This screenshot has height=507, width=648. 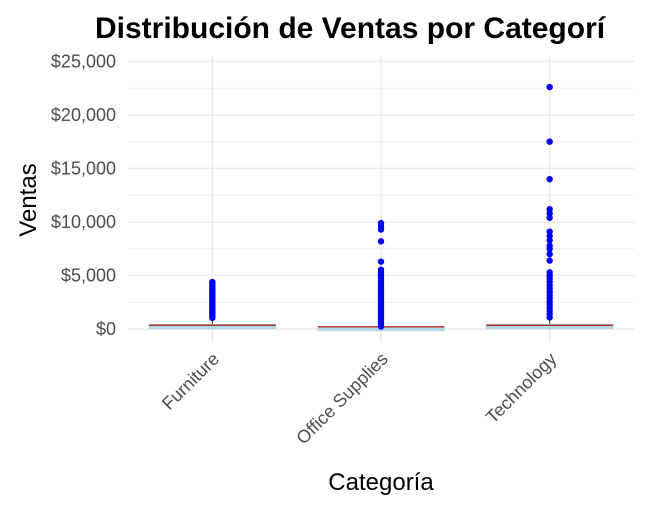 What do you see at coordinates (351, 28) in the screenshot?
I see `chart-title: Distribución de Ventas por Categorí` at bounding box center [351, 28].